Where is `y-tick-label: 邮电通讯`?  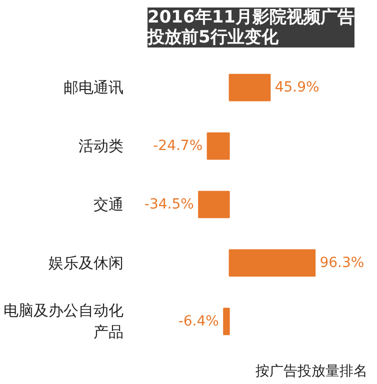 y-tick-label: 邮电通讯 is located at coordinates (94, 87).